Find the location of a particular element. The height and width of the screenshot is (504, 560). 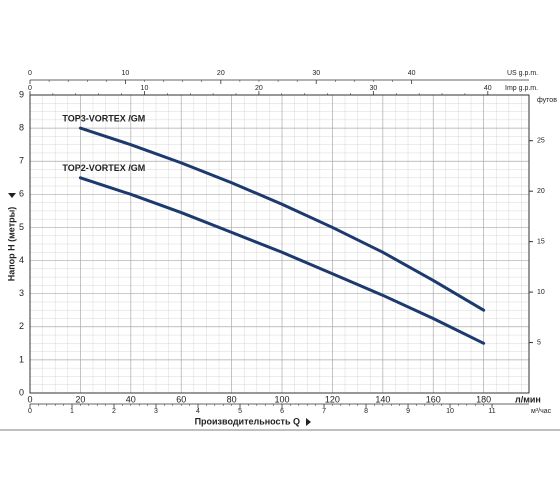

x-tick-label: 160 is located at coordinates (433, 399).